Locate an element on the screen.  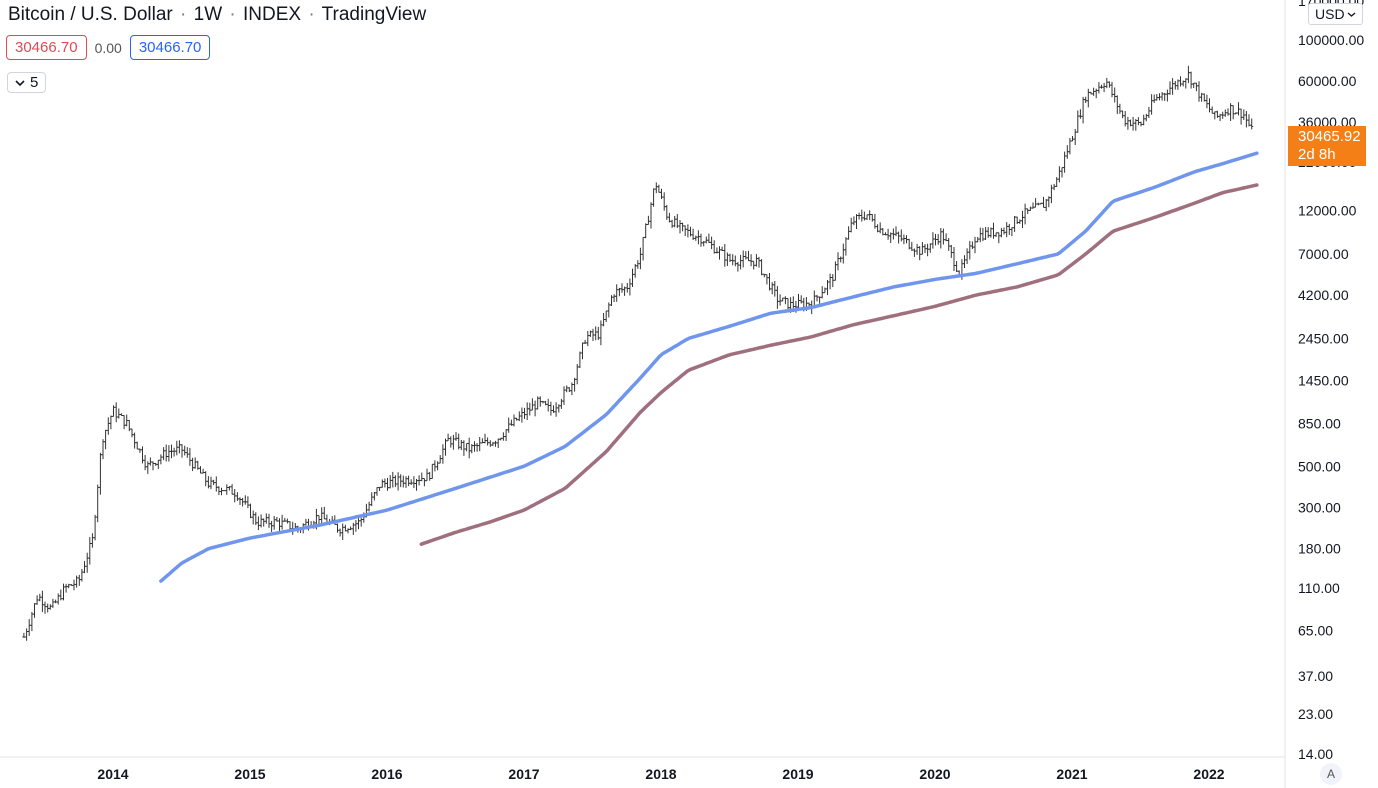
symbol-name: Bitcoin is located at coordinates (37, 14).